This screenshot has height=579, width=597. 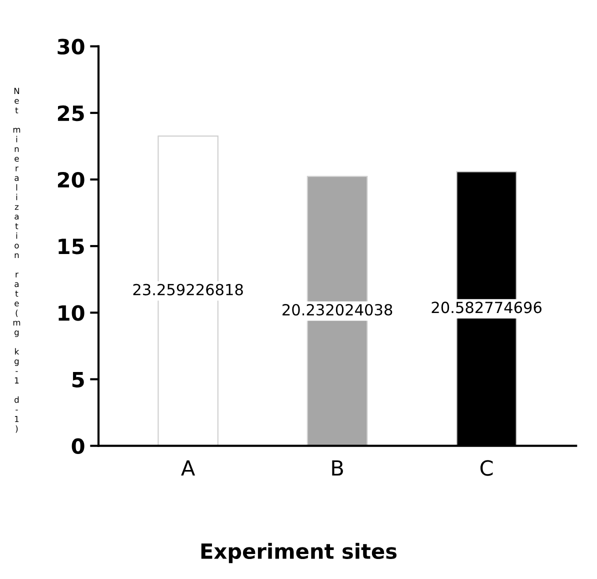 What do you see at coordinates (71, 313) in the screenshot?
I see `y-tick-label: 10` at bounding box center [71, 313].